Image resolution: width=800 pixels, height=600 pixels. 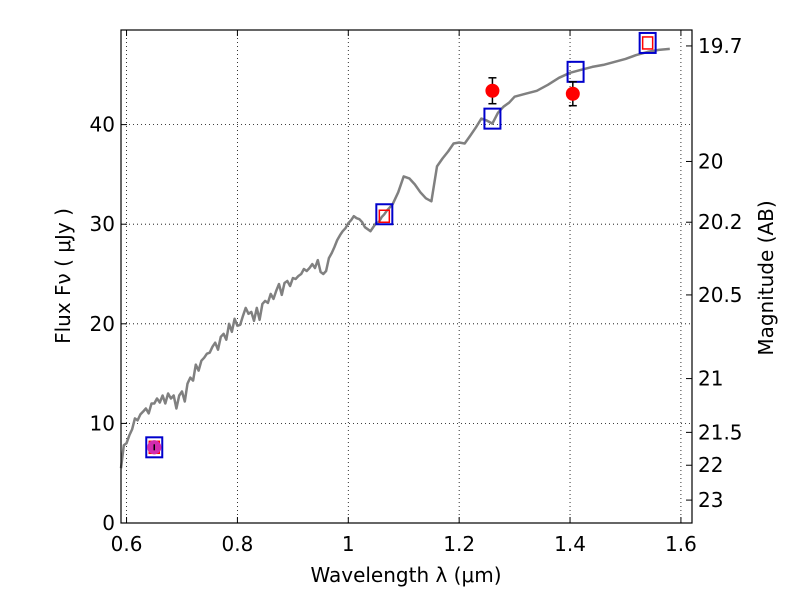 What do you see at coordinates (710, 465) in the screenshot?
I see `mag-tick-label: 22` at bounding box center [710, 465].